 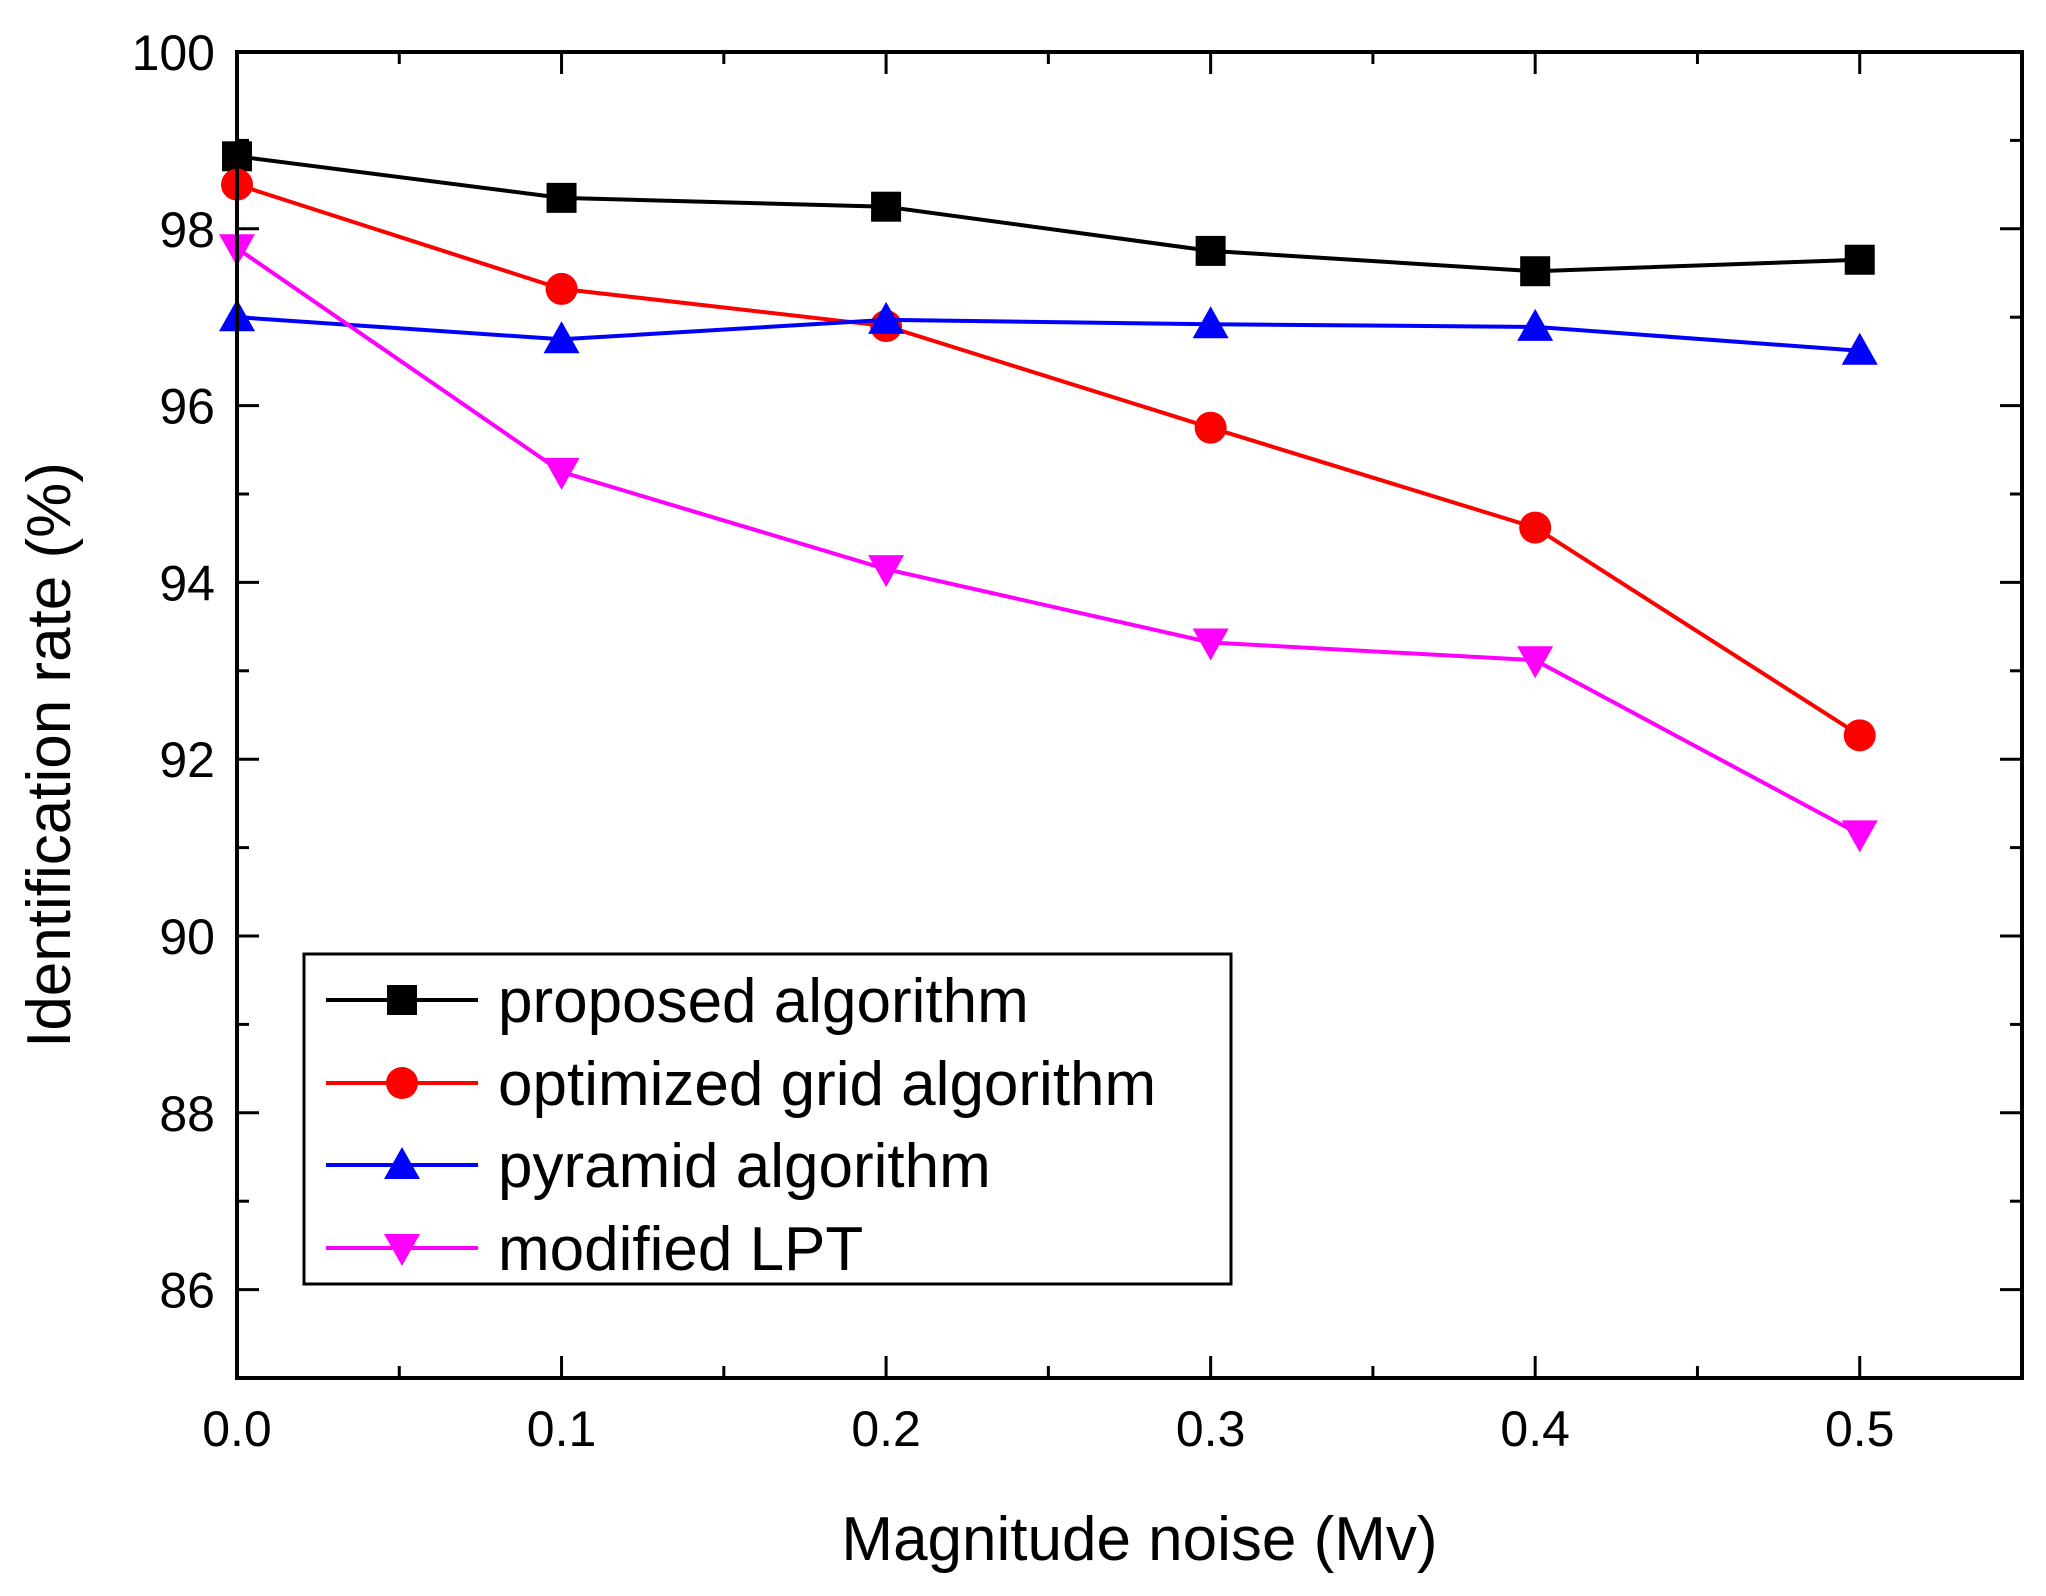 What do you see at coordinates (237, 1429) in the screenshot?
I see `x-tick-label: 0.0` at bounding box center [237, 1429].